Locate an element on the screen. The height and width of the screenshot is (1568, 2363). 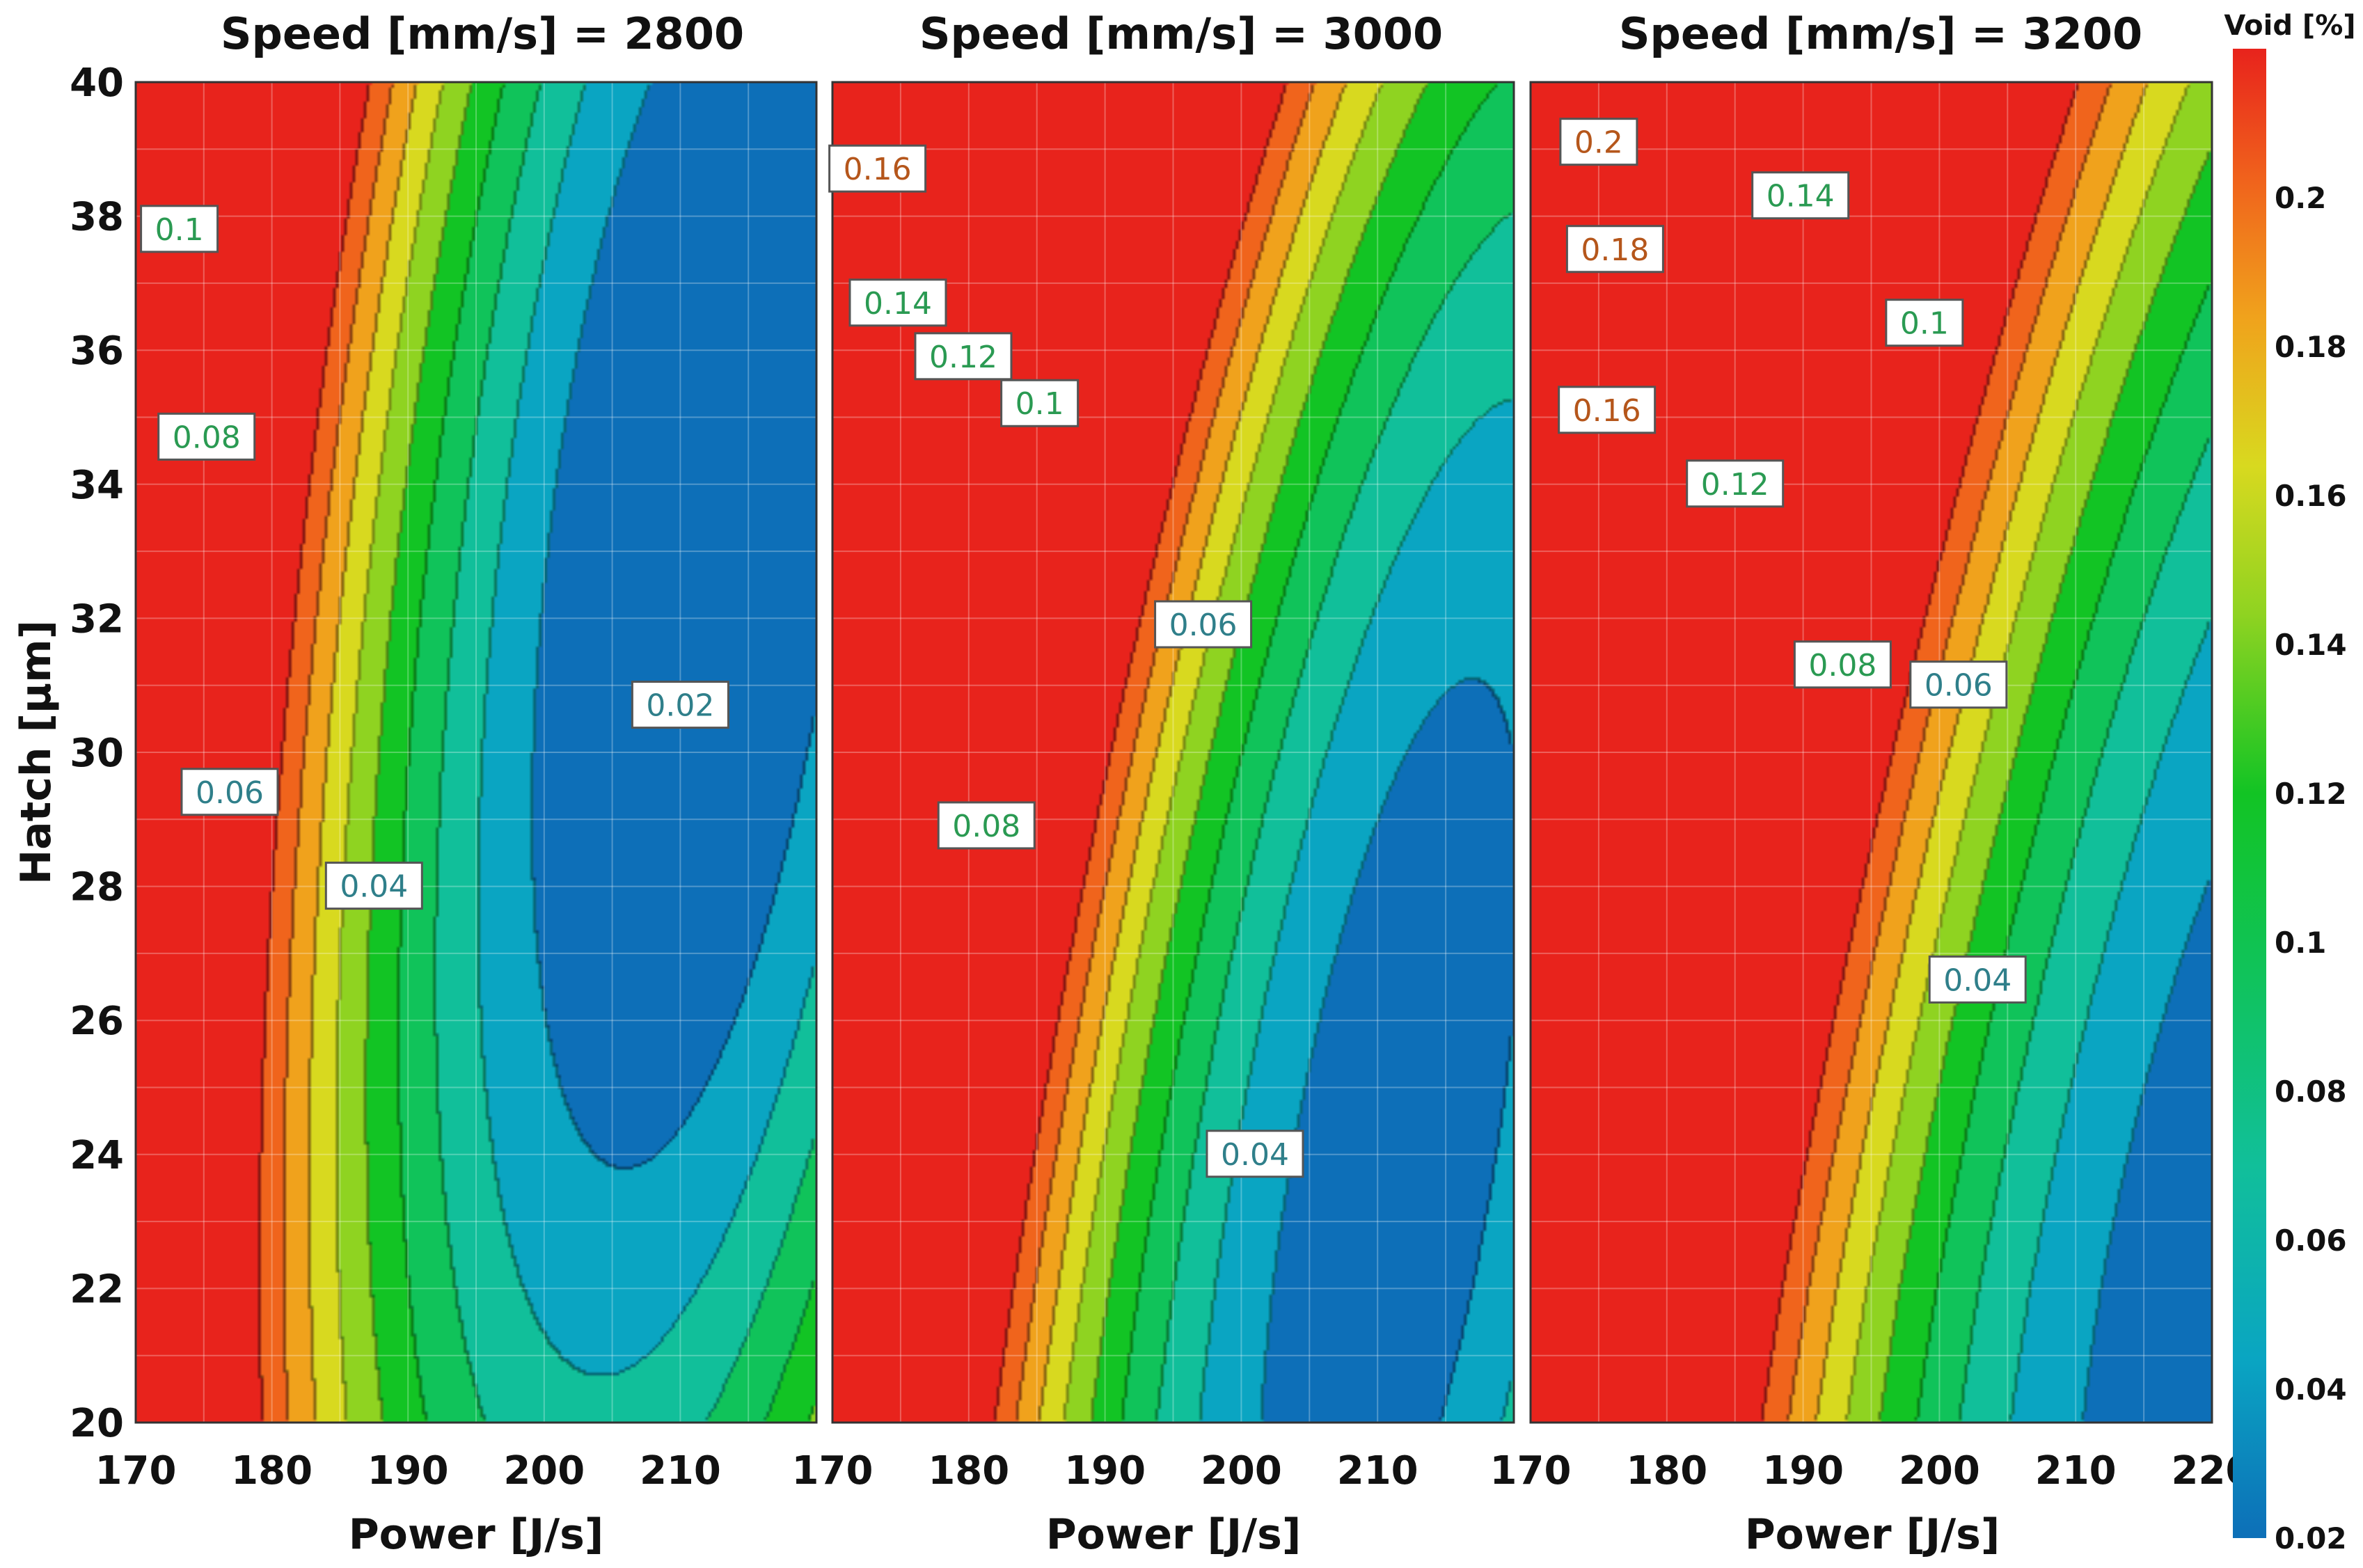
contour-label: 0.12 is located at coordinates (963, 356).